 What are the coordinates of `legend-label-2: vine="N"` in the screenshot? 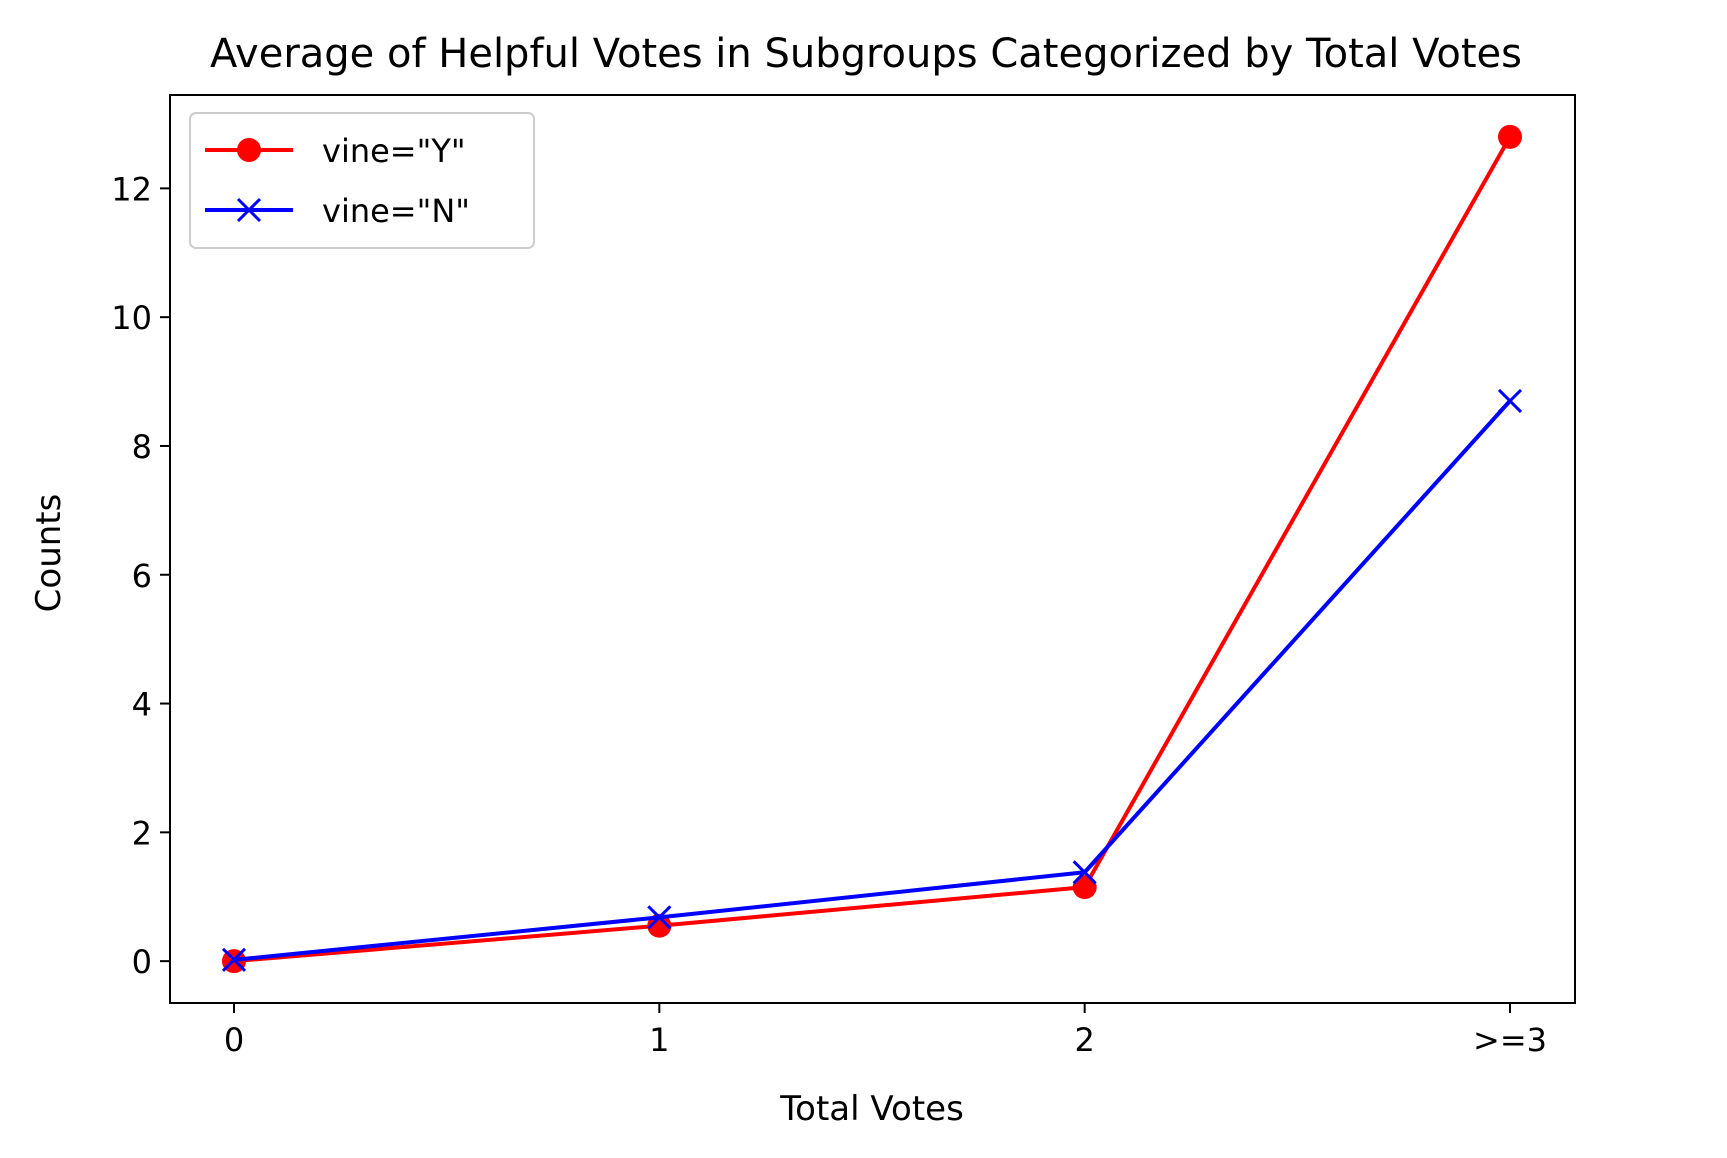 It's located at (396, 211).